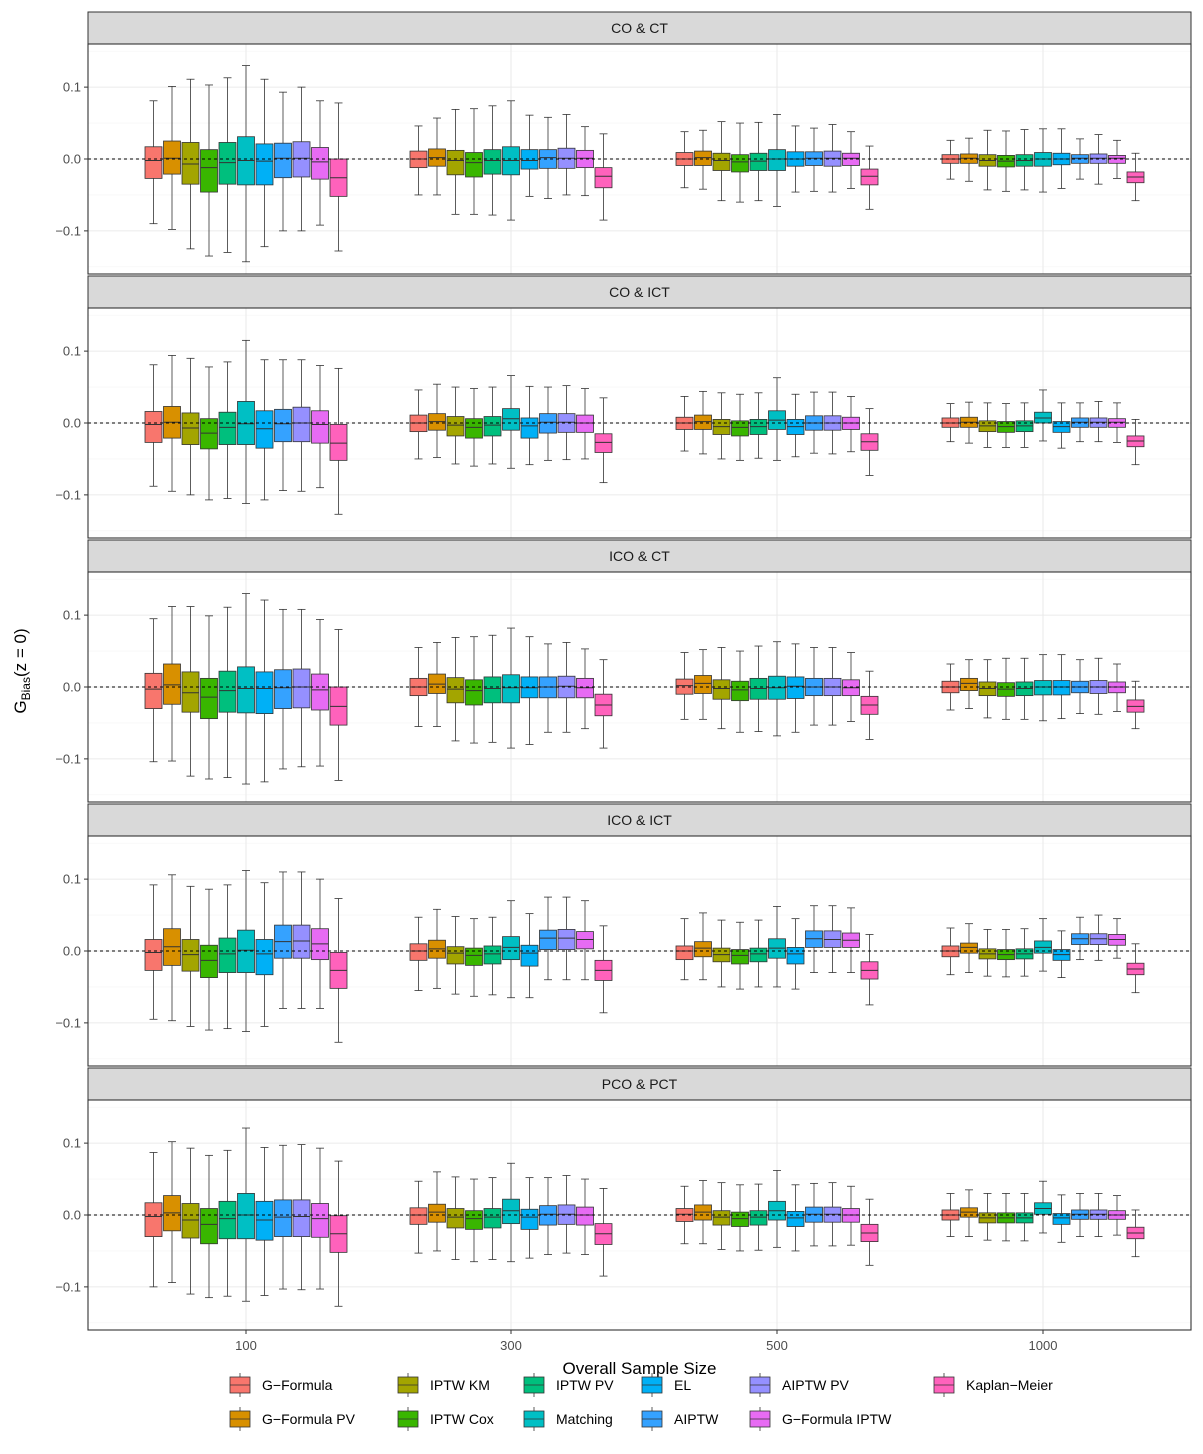 The width and height of the screenshot is (1203, 1454). What do you see at coordinates (682, 1385) in the screenshot?
I see `legend-label: EL` at bounding box center [682, 1385].